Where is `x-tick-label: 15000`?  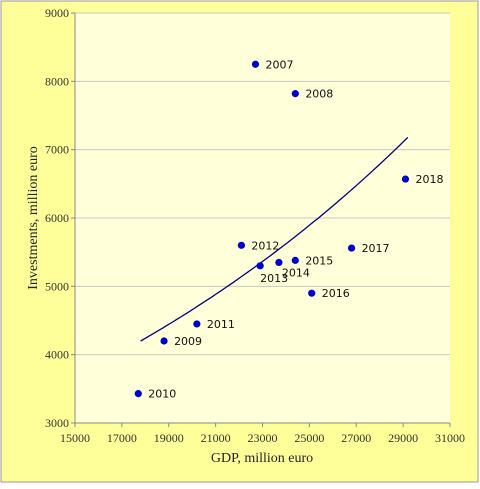
x-tick-label: 15000 is located at coordinates (75, 438).